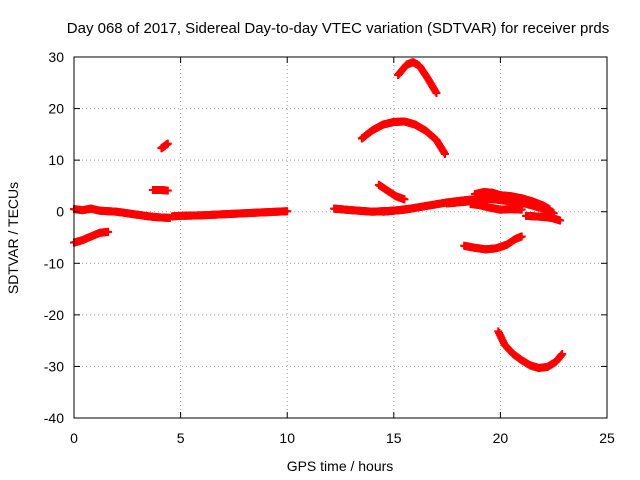  I want to click on y-axis-label: SDTVAR / TECUs, so click(13, 238).